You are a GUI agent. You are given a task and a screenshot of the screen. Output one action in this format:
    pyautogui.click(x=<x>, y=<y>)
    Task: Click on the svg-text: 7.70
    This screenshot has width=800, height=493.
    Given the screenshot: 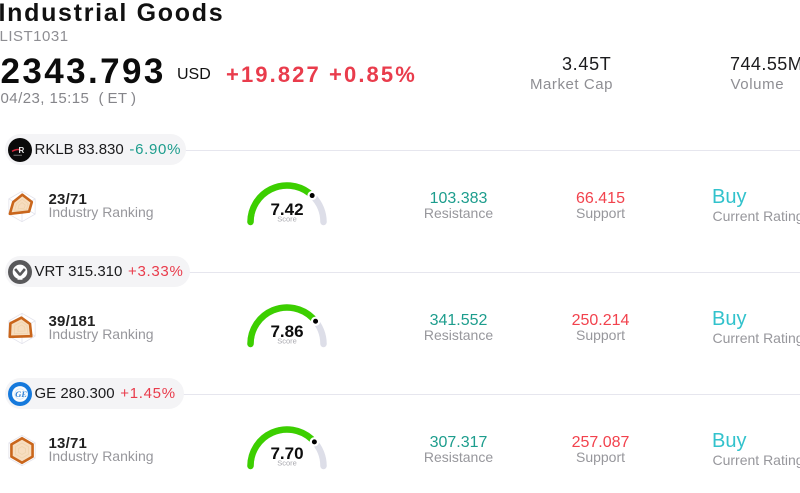 What is the action you would take?
    pyautogui.click(x=286, y=453)
    